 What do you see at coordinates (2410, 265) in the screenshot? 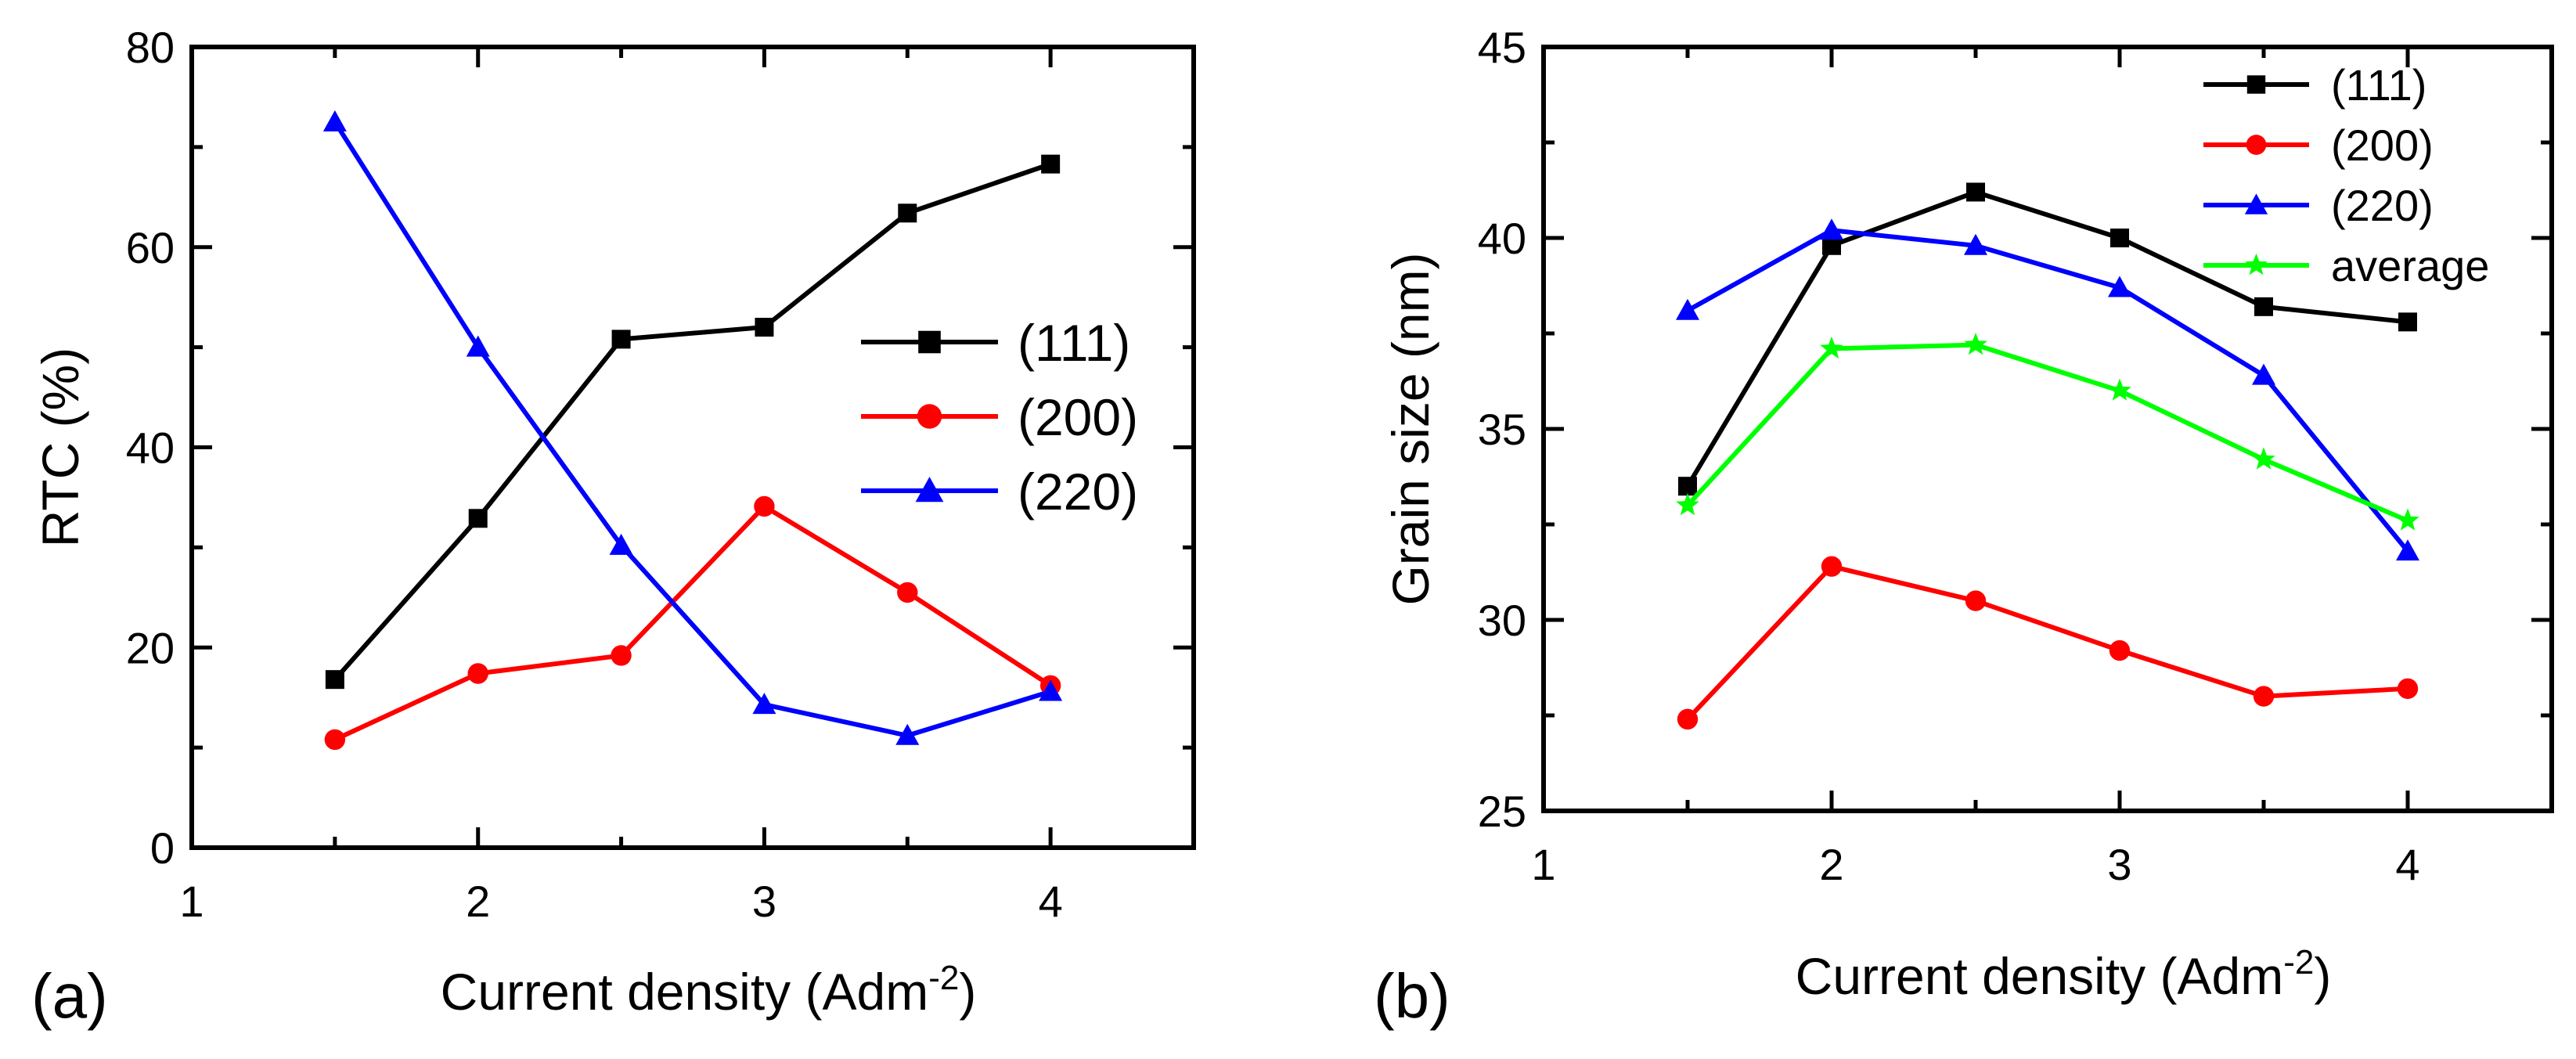
I see `legend-label: average` at bounding box center [2410, 265].